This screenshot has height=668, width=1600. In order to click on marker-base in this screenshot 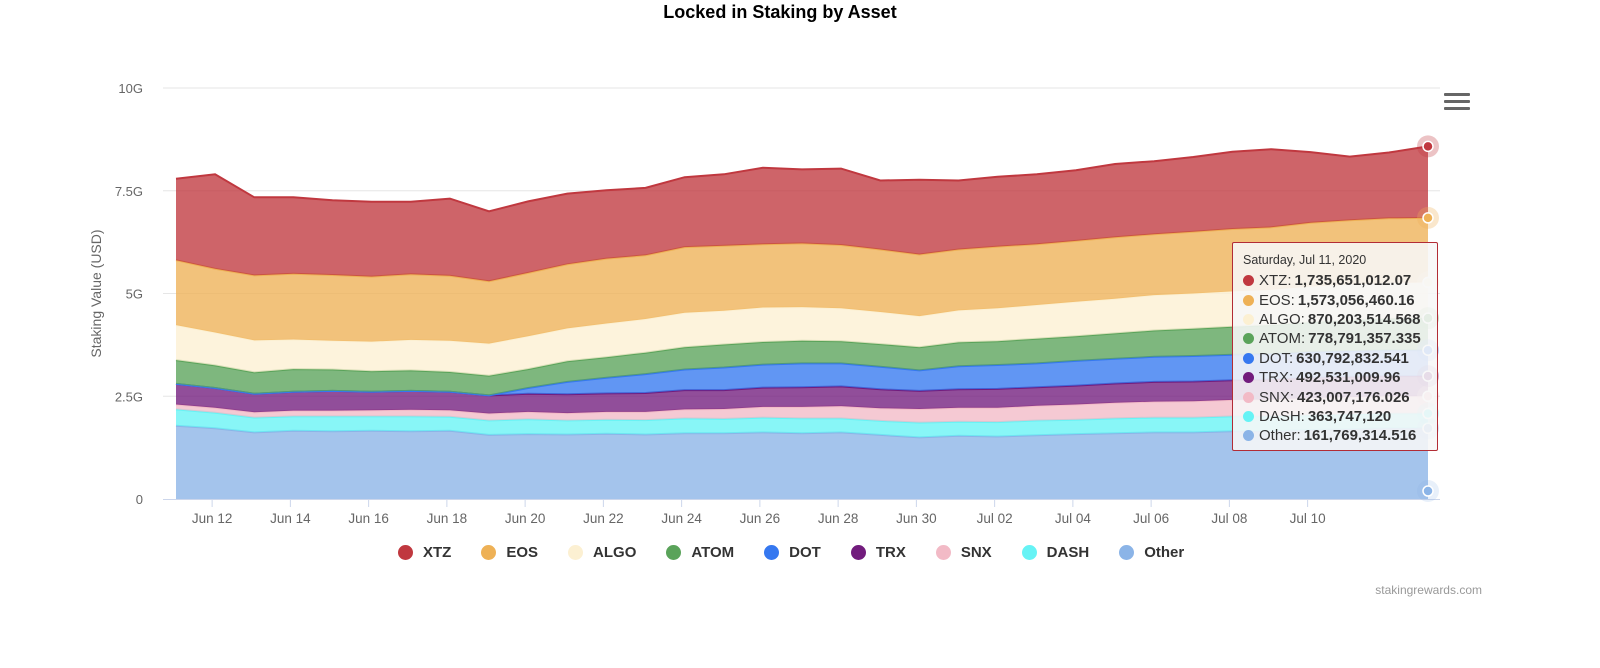, I will do `click(1428, 491)`.